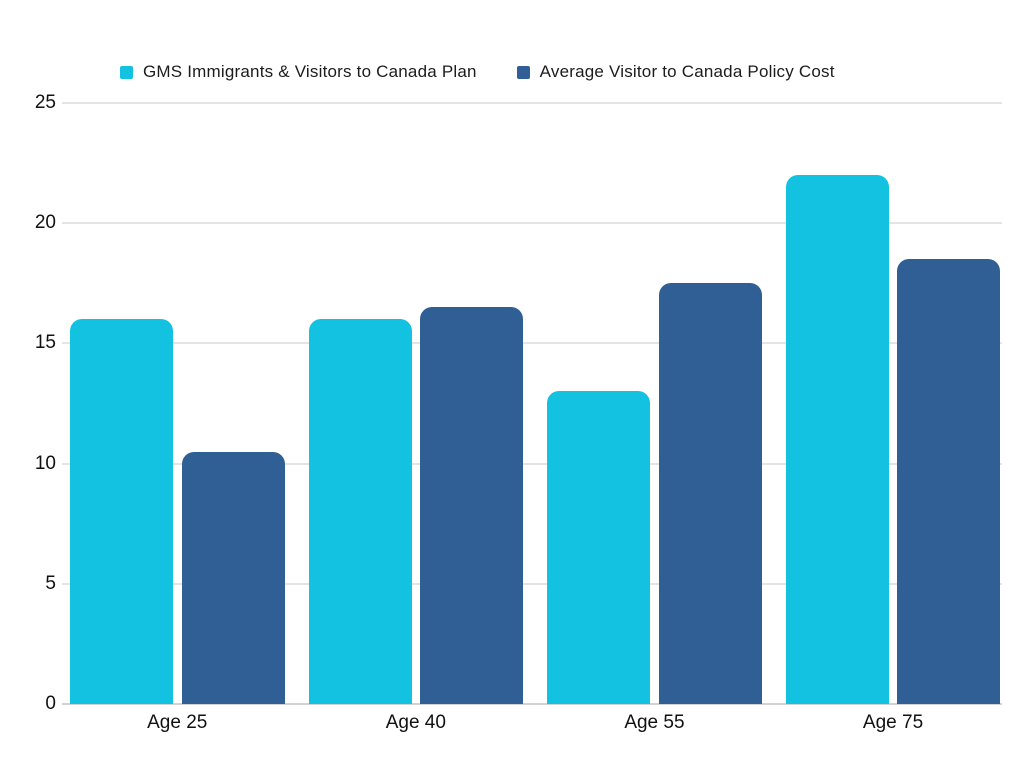 This screenshot has height=768, width=1024. What do you see at coordinates (523, 72) in the screenshot?
I see `legend-swatch-average-policy-cost-icon` at bounding box center [523, 72].